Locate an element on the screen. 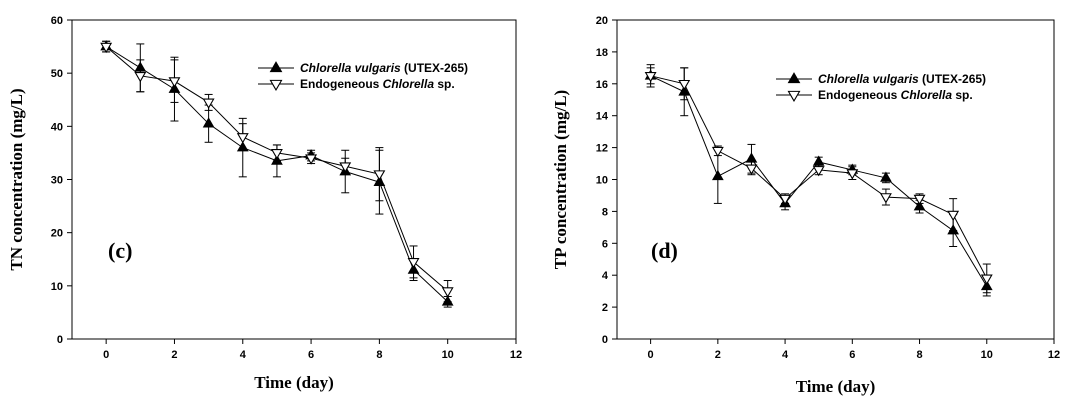 The height and width of the screenshot is (396, 1066). y-axis-label: TP concentration (mg/L) is located at coordinates (560, 179).